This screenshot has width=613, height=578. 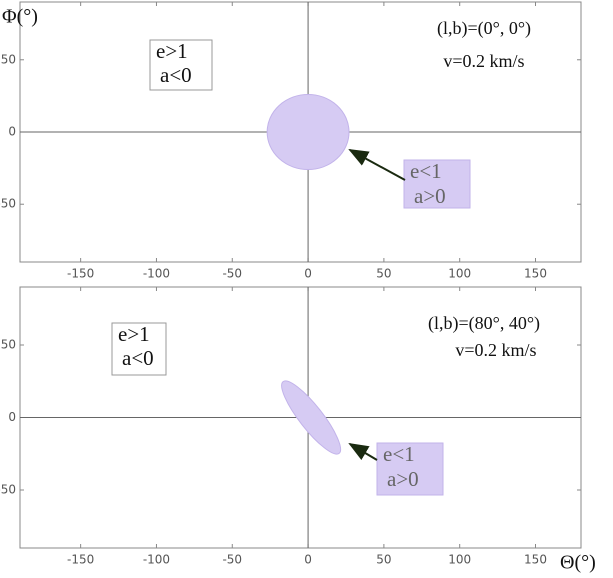 I want to click on x-axis-label: Θ(°), so click(x=578, y=563).